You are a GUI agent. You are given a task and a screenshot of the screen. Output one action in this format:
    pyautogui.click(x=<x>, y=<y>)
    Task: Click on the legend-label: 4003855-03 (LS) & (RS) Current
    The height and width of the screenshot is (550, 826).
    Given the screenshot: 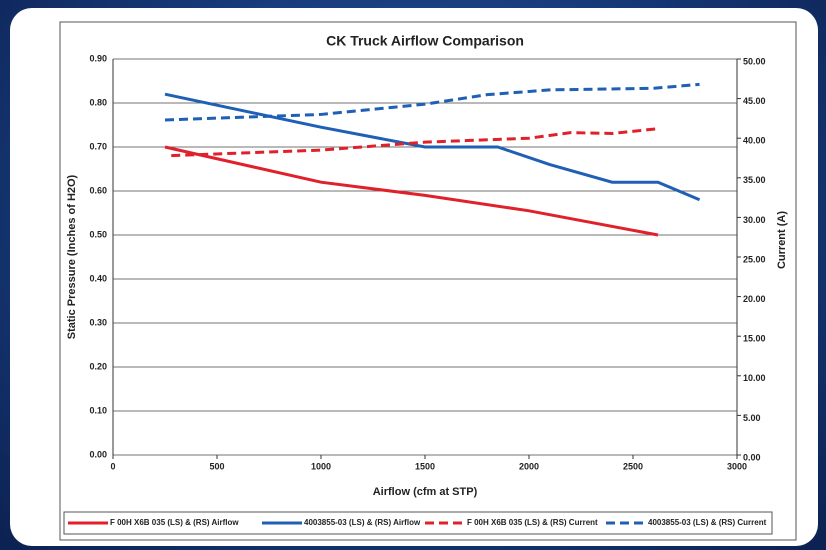 What is the action you would take?
    pyautogui.click(x=707, y=522)
    